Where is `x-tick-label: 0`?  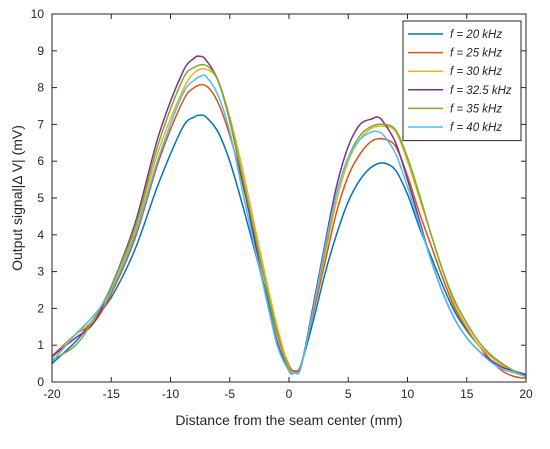 x-tick-label: 0 is located at coordinates (289, 394).